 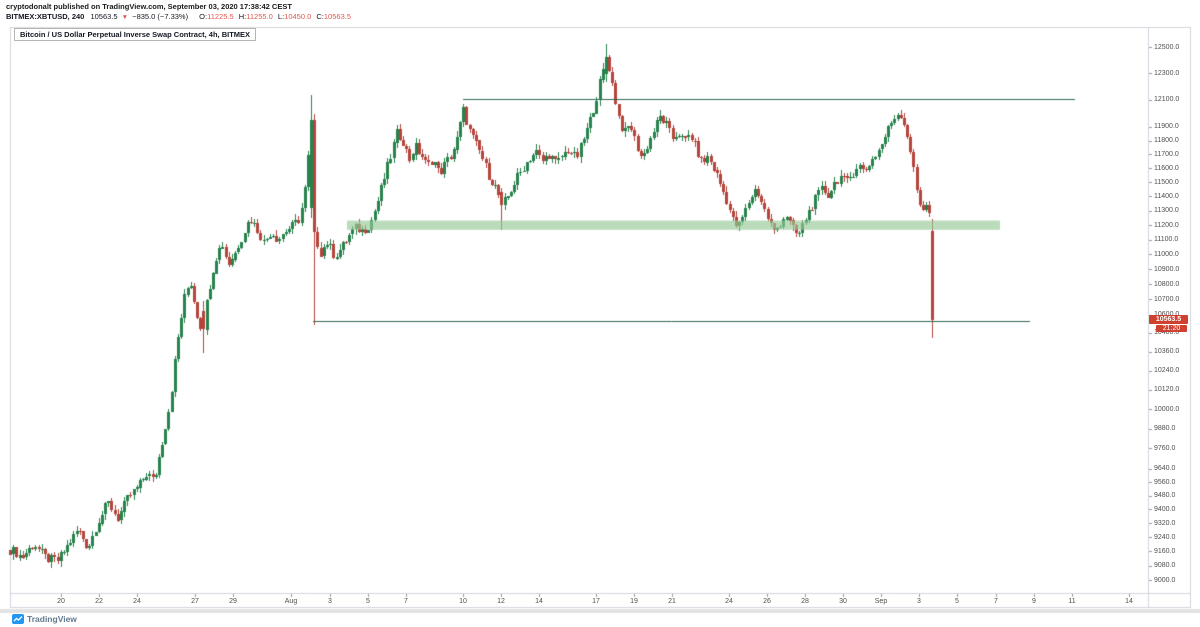 I want to click on watermark-label: TradingView, so click(x=52, y=619).